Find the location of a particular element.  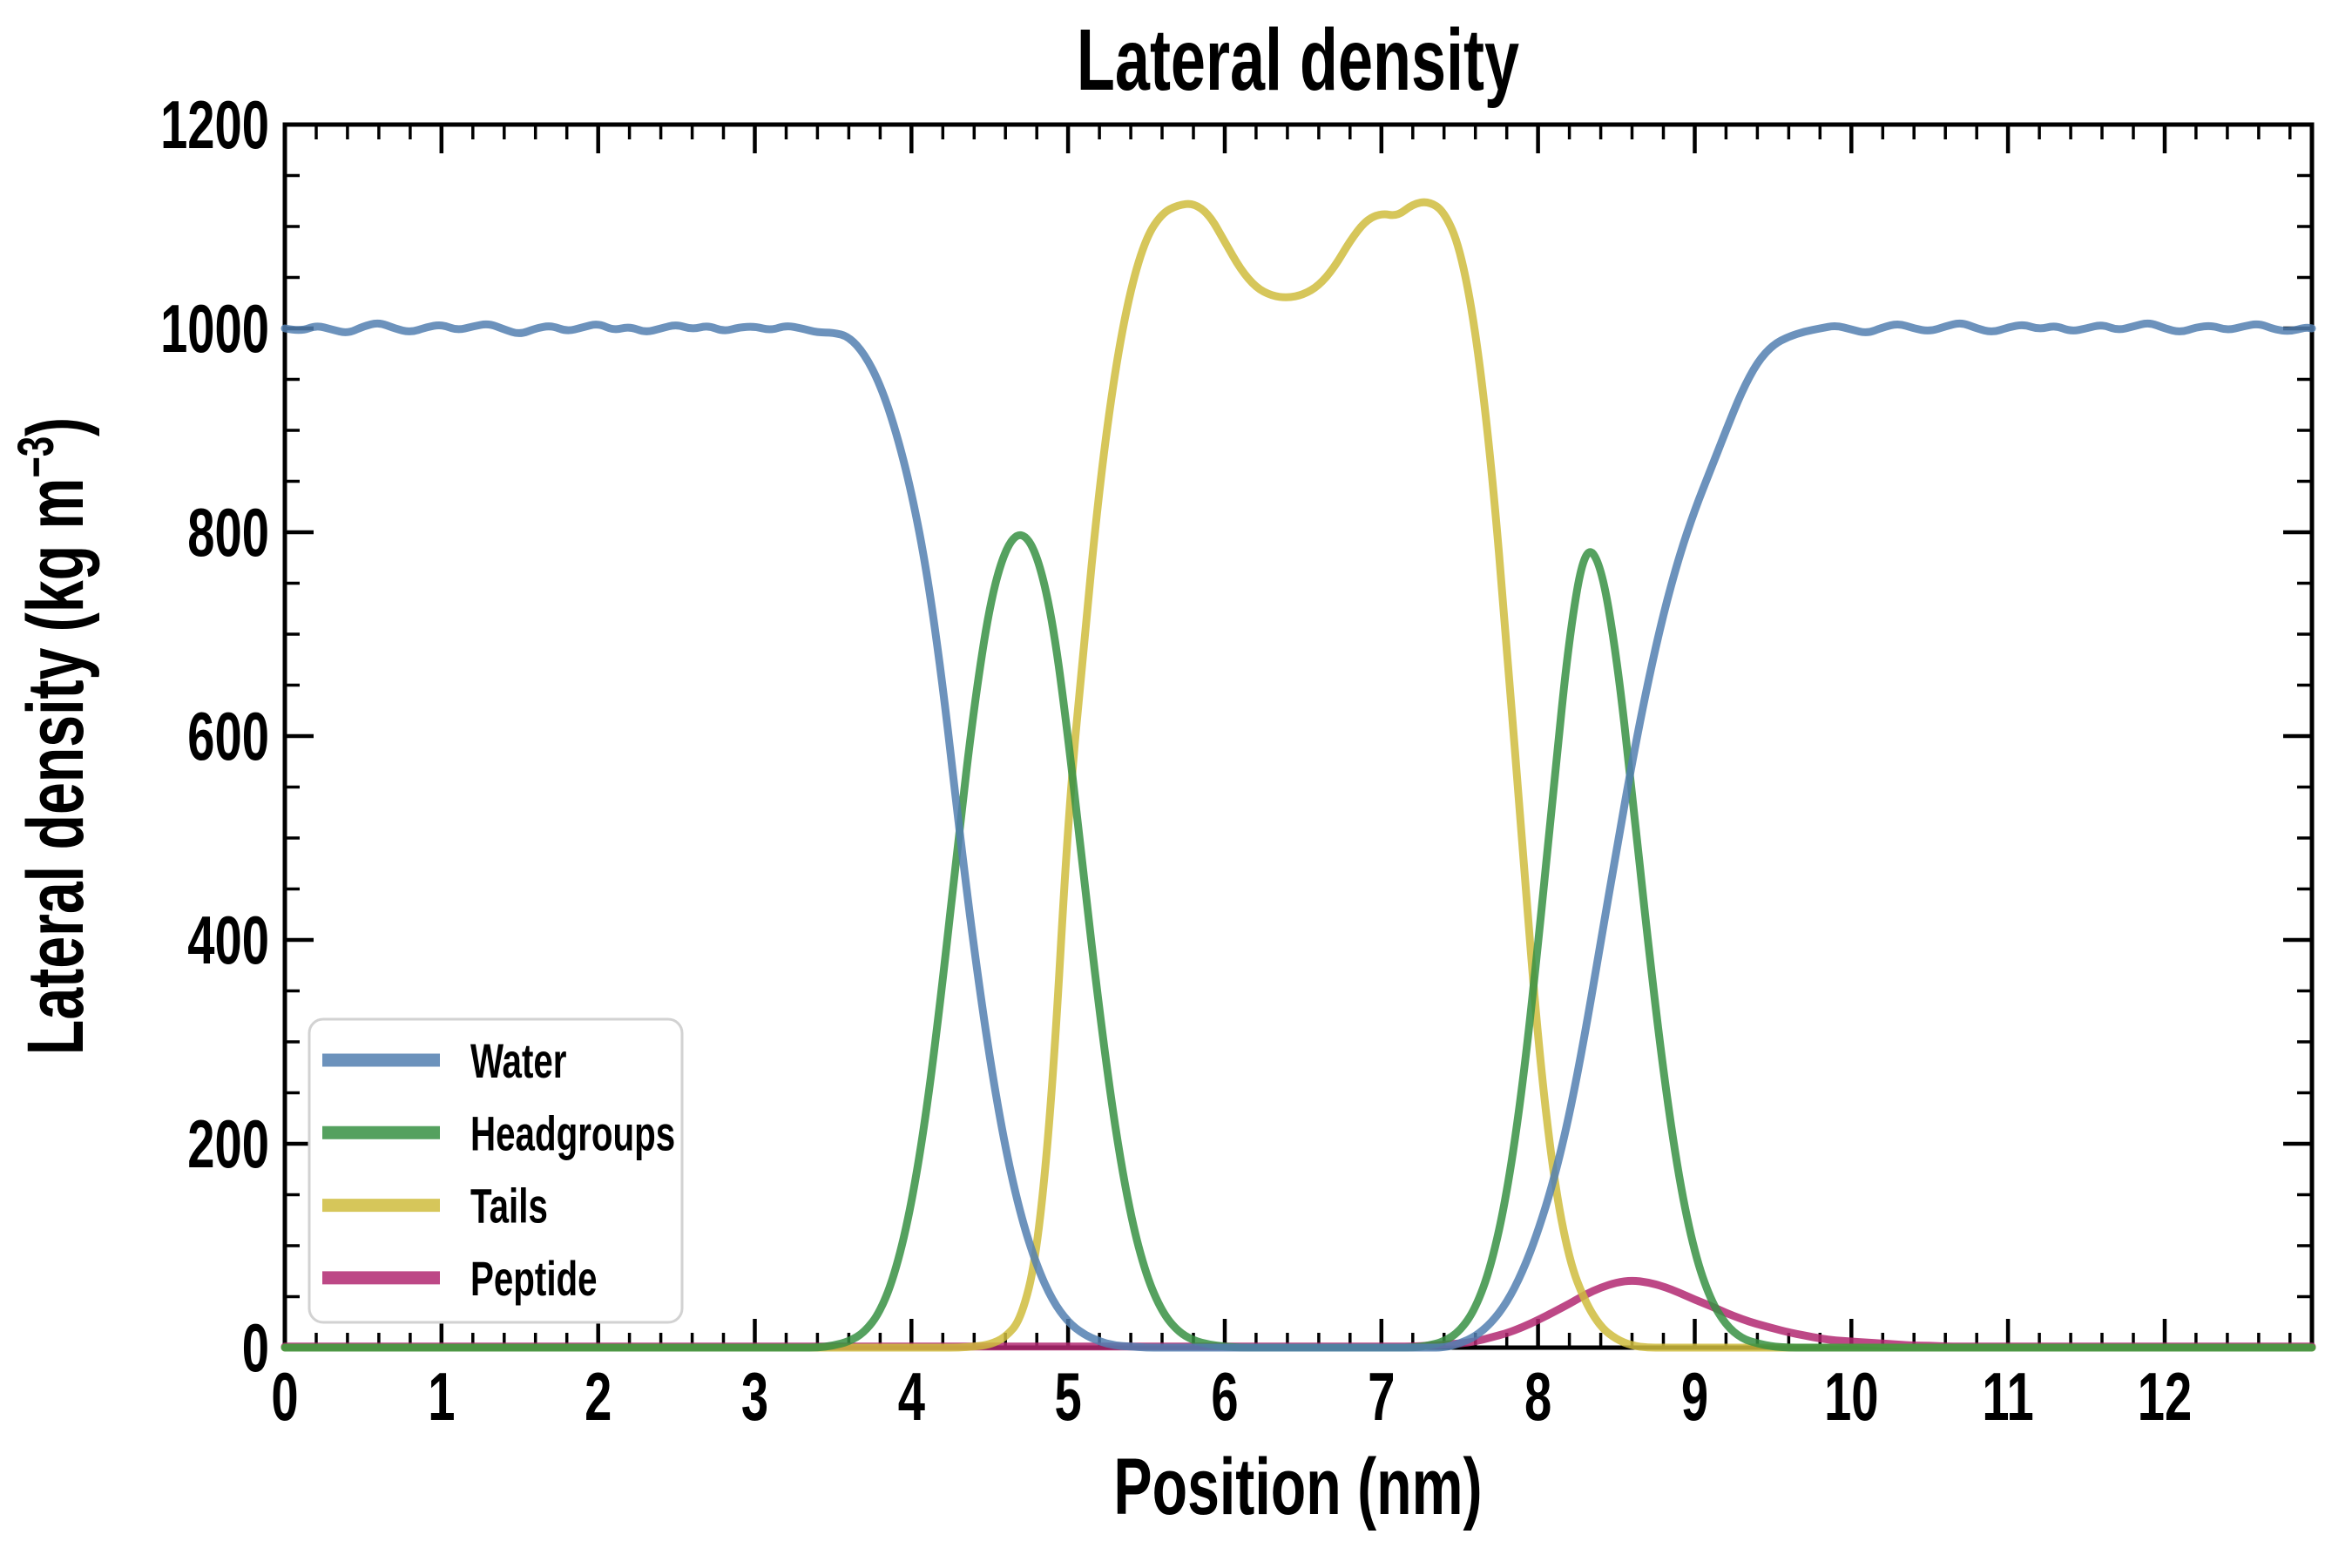

legend-box is located at coordinates (496, 1171).